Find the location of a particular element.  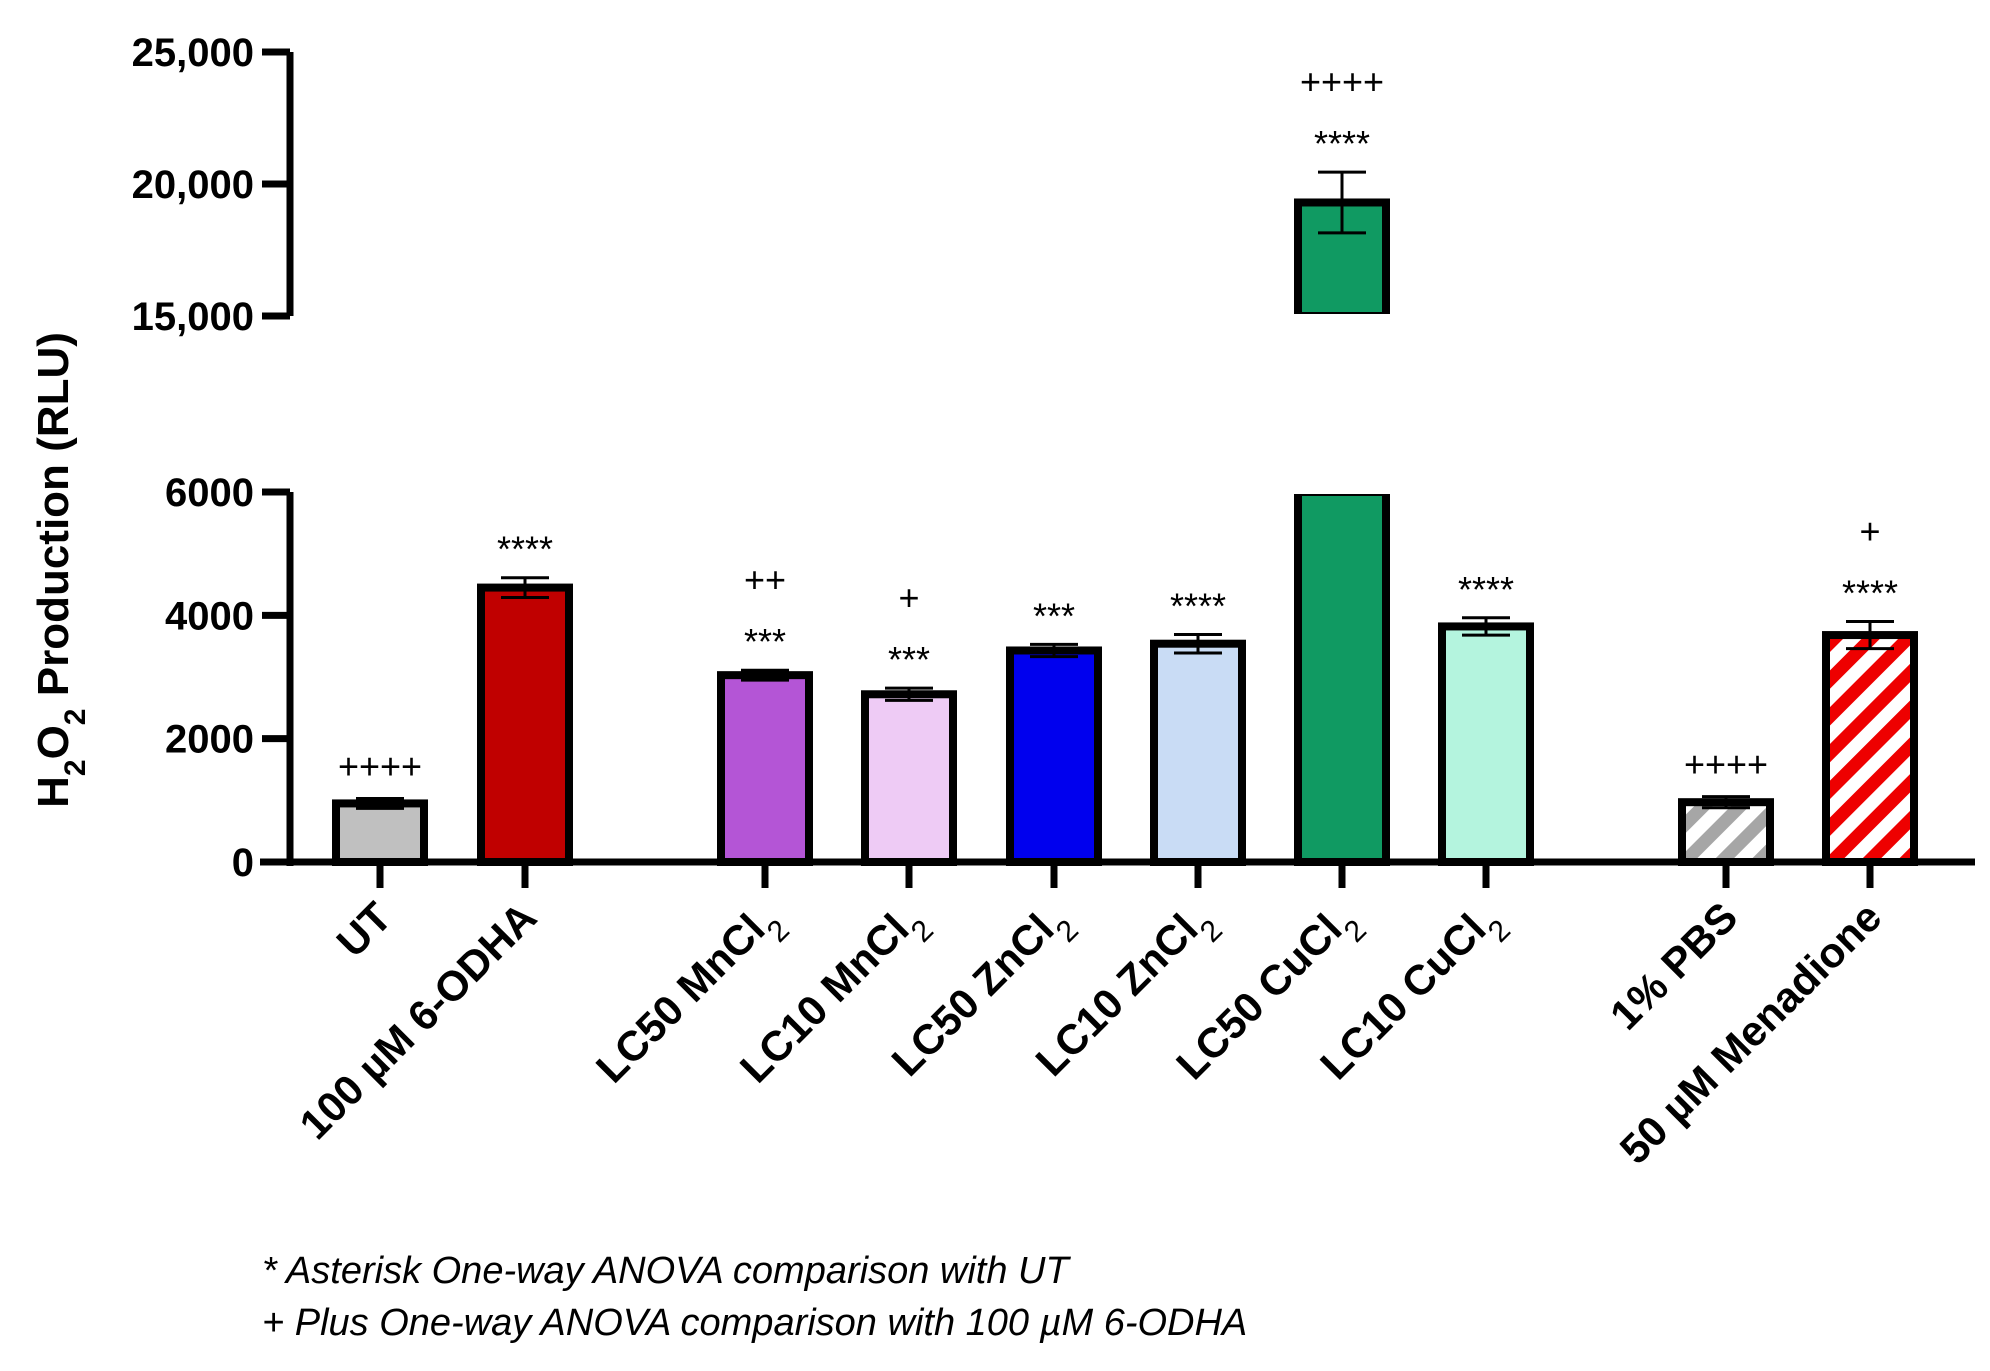

category-label: 50 µM Menadione is located at coordinates (1751, 1033).